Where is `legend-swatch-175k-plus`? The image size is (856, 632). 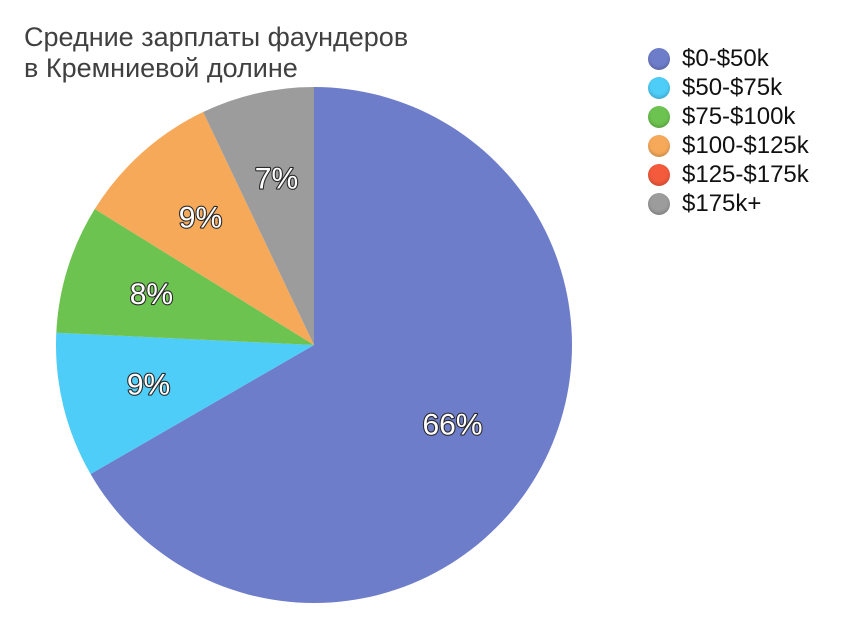
legend-swatch-175k-plus is located at coordinates (659, 203).